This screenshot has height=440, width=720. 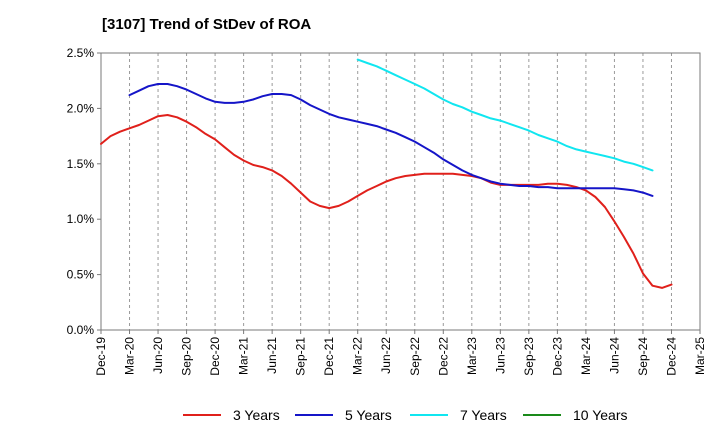 What do you see at coordinates (458, 415) in the screenshot?
I see `legend-item-7-years: 7 Years` at bounding box center [458, 415].